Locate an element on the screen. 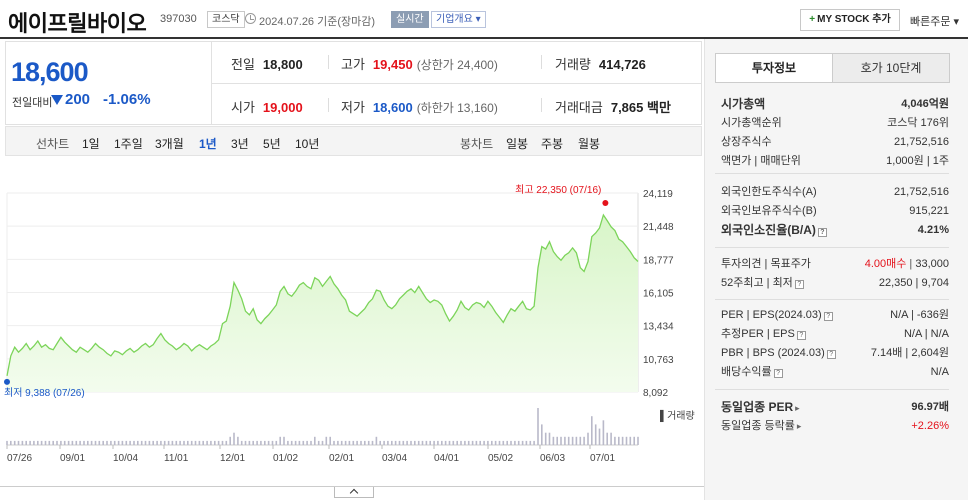  x-tick-label: 12/01 is located at coordinates (232, 458).